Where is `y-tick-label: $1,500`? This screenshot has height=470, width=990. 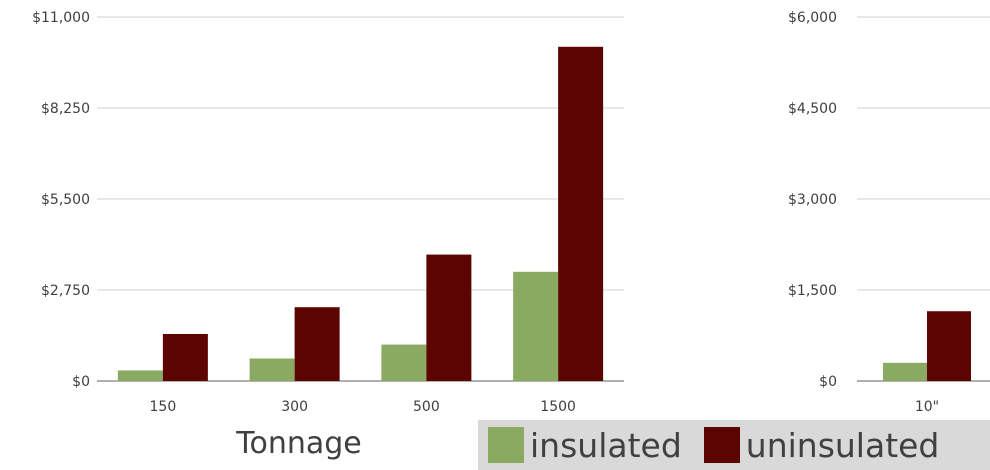
y-tick-label: $1,500 is located at coordinates (812, 291).